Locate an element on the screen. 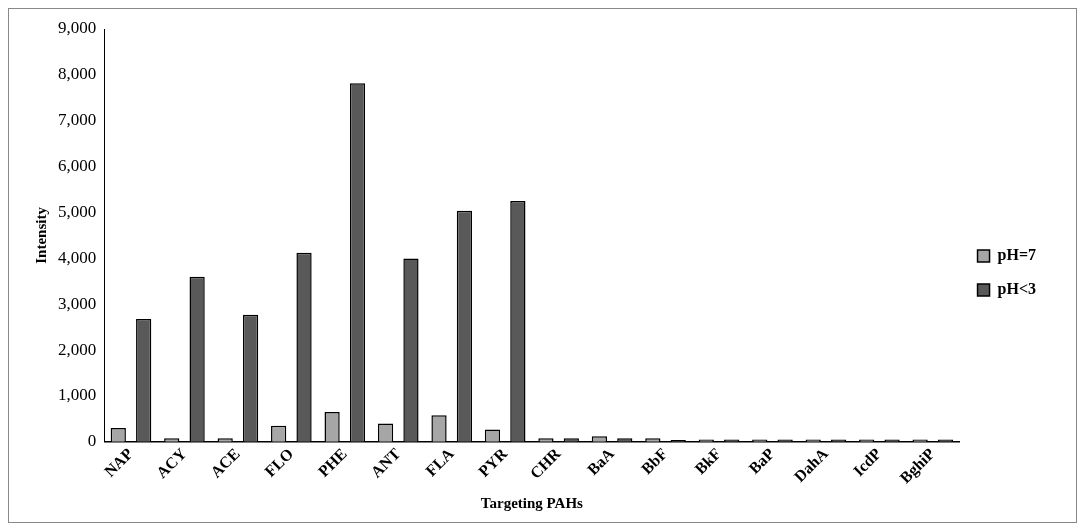 This screenshot has width=1085, height=531. y-tick-label: 0 is located at coordinates (92, 441).